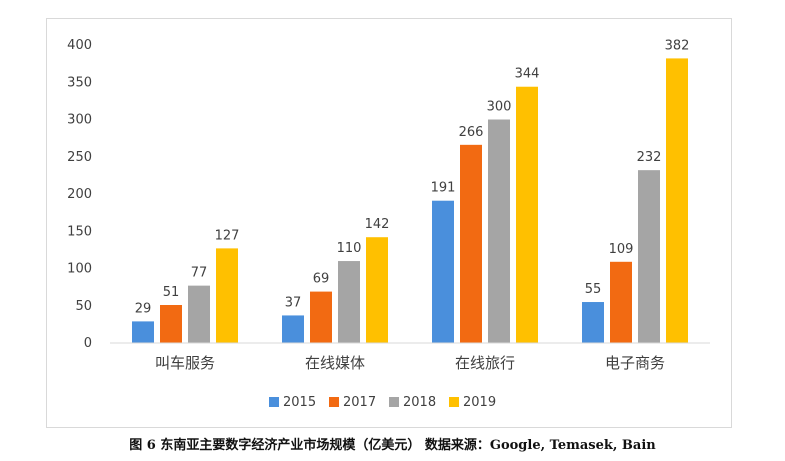 The image size is (785, 461). Describe the element at coordinates (485, 363) in the screenshot. I see `x-category-label: 在线旅行` at that location.